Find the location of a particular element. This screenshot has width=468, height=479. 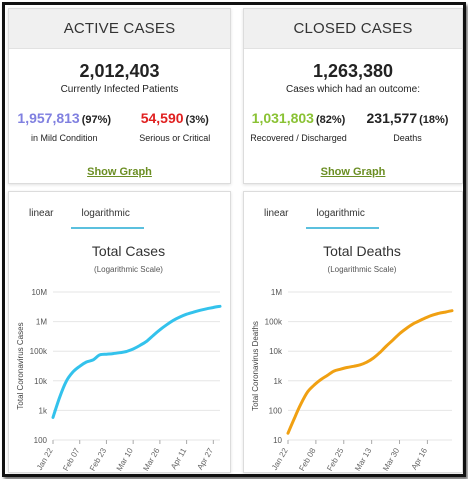

active-cases-header: ACTIVE CASES is located at coordinates (119, 29).